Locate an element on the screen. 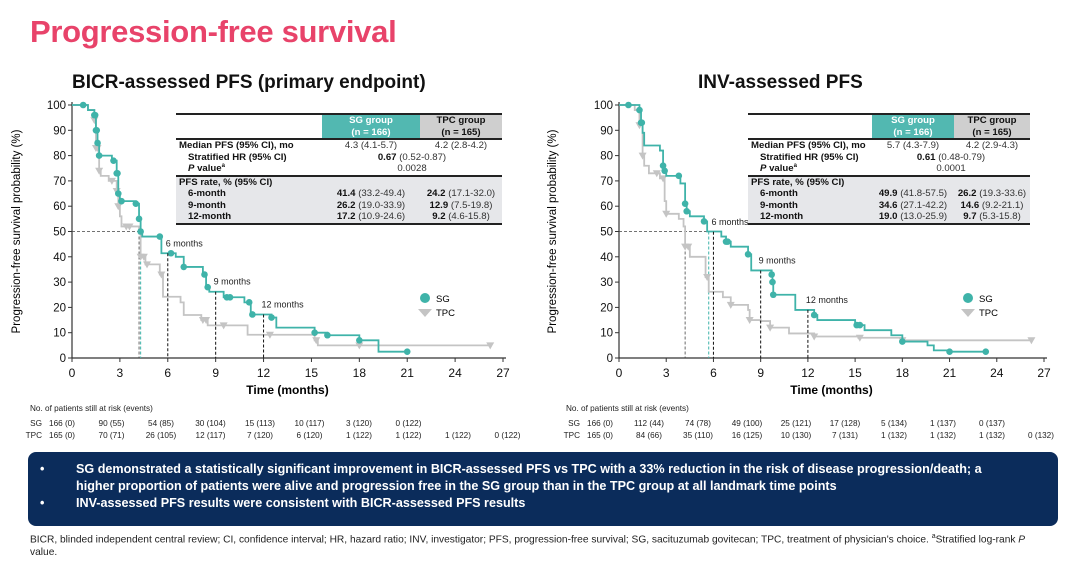  p-value-row: P valuea 0.0001 is located at coordinates (863, 168).